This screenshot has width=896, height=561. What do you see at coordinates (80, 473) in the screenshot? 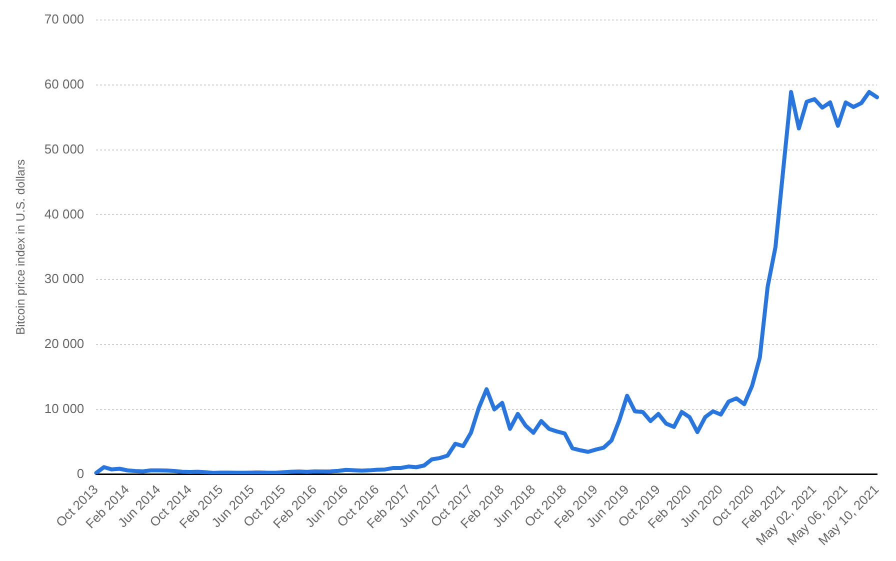
I see `y-tick-label: 0` at bounding box center [80, 473].